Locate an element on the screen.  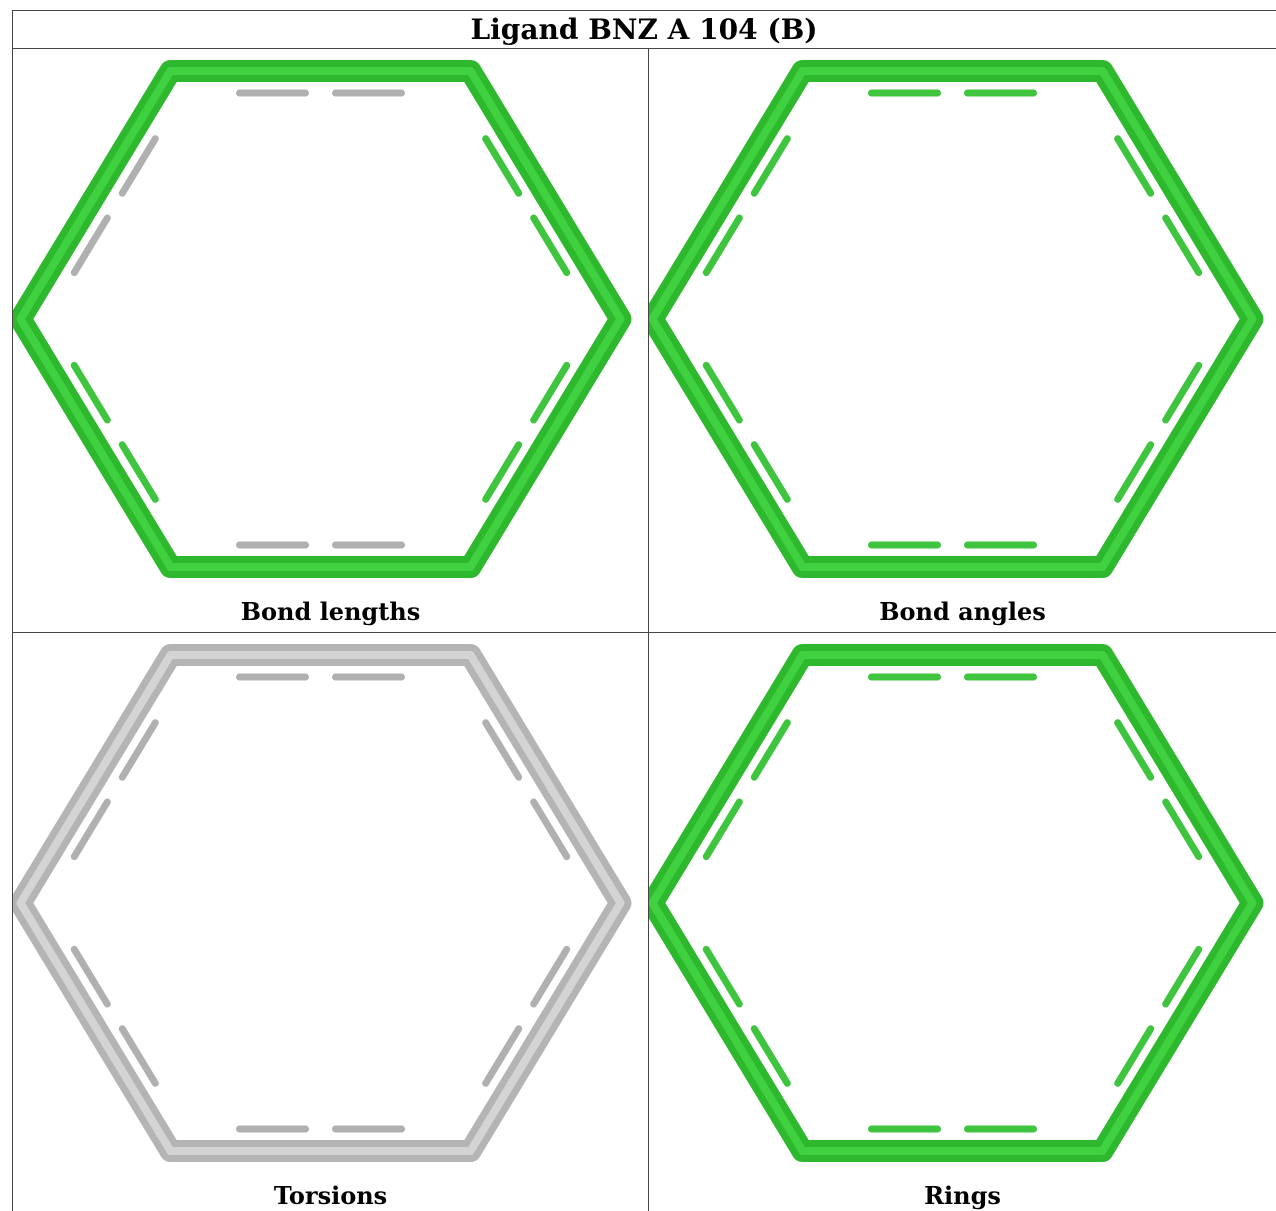
table-border-left is located at coordinates (12, 610).